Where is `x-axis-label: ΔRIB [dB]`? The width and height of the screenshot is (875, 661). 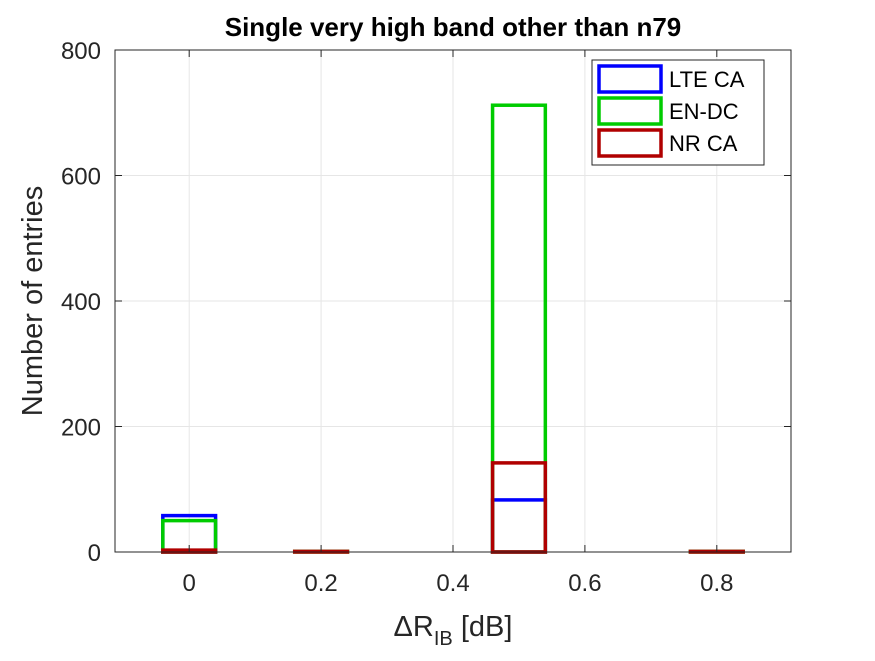
x-axis-label: ΔRIB [dB] is located at coordinates (453, 630).